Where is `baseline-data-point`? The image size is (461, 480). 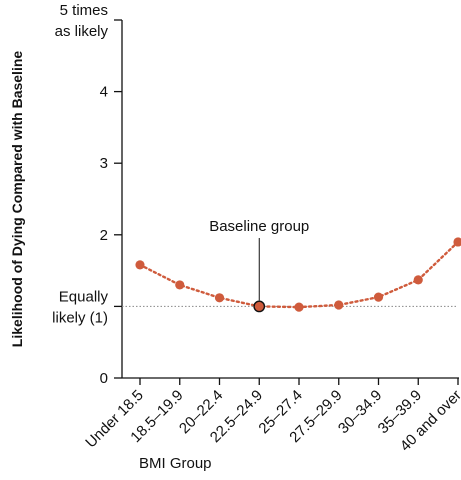
baseline-data-point is located at coordinates (259, 306).